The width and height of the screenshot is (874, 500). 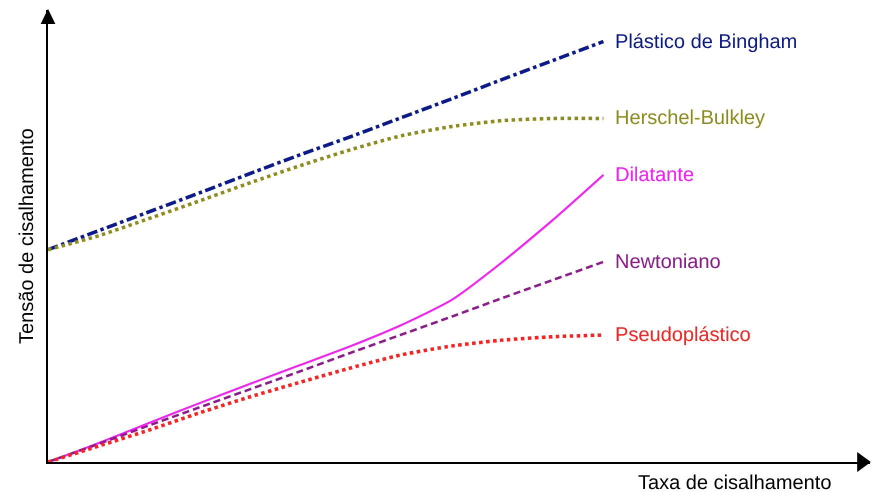 What do you see at coordinates (706, 42) in the screenshot?
I see `series-label: Plástico de Bingham` at bounding box center [706, 42].